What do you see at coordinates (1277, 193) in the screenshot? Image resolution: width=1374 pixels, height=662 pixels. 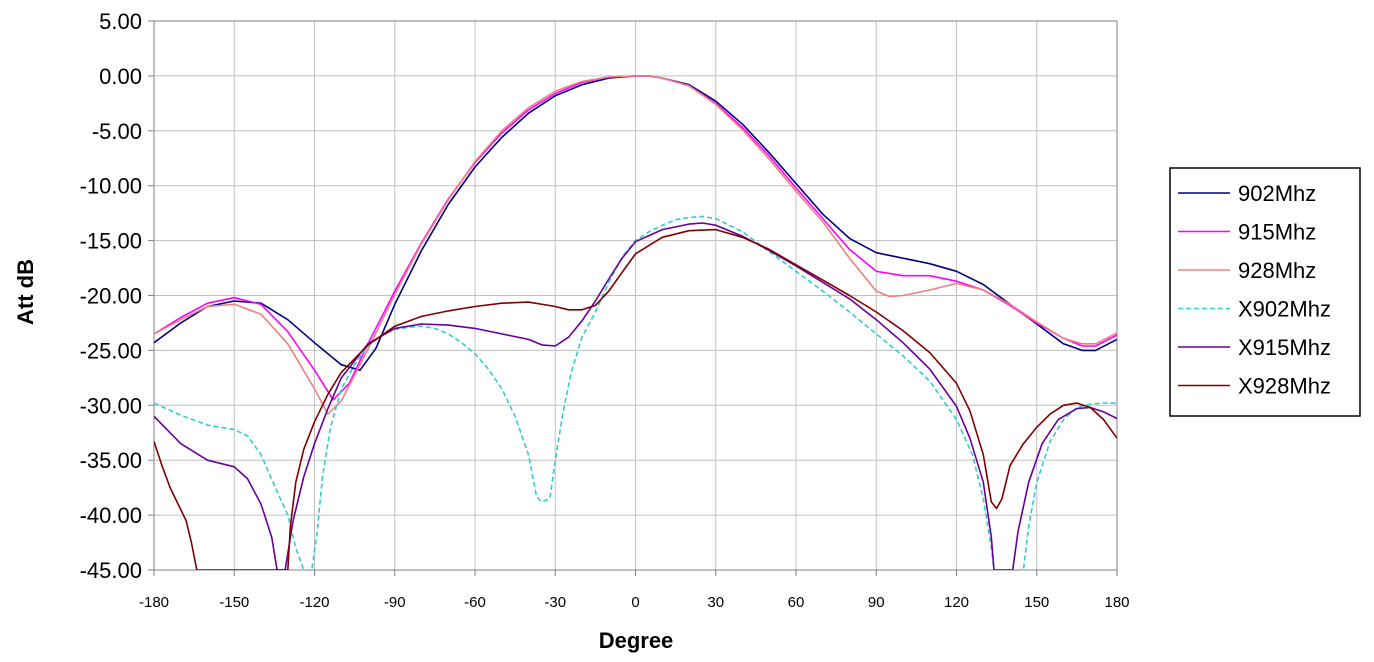 I see `legend-label: 902Mhz` at bounding box center [1277, 193].